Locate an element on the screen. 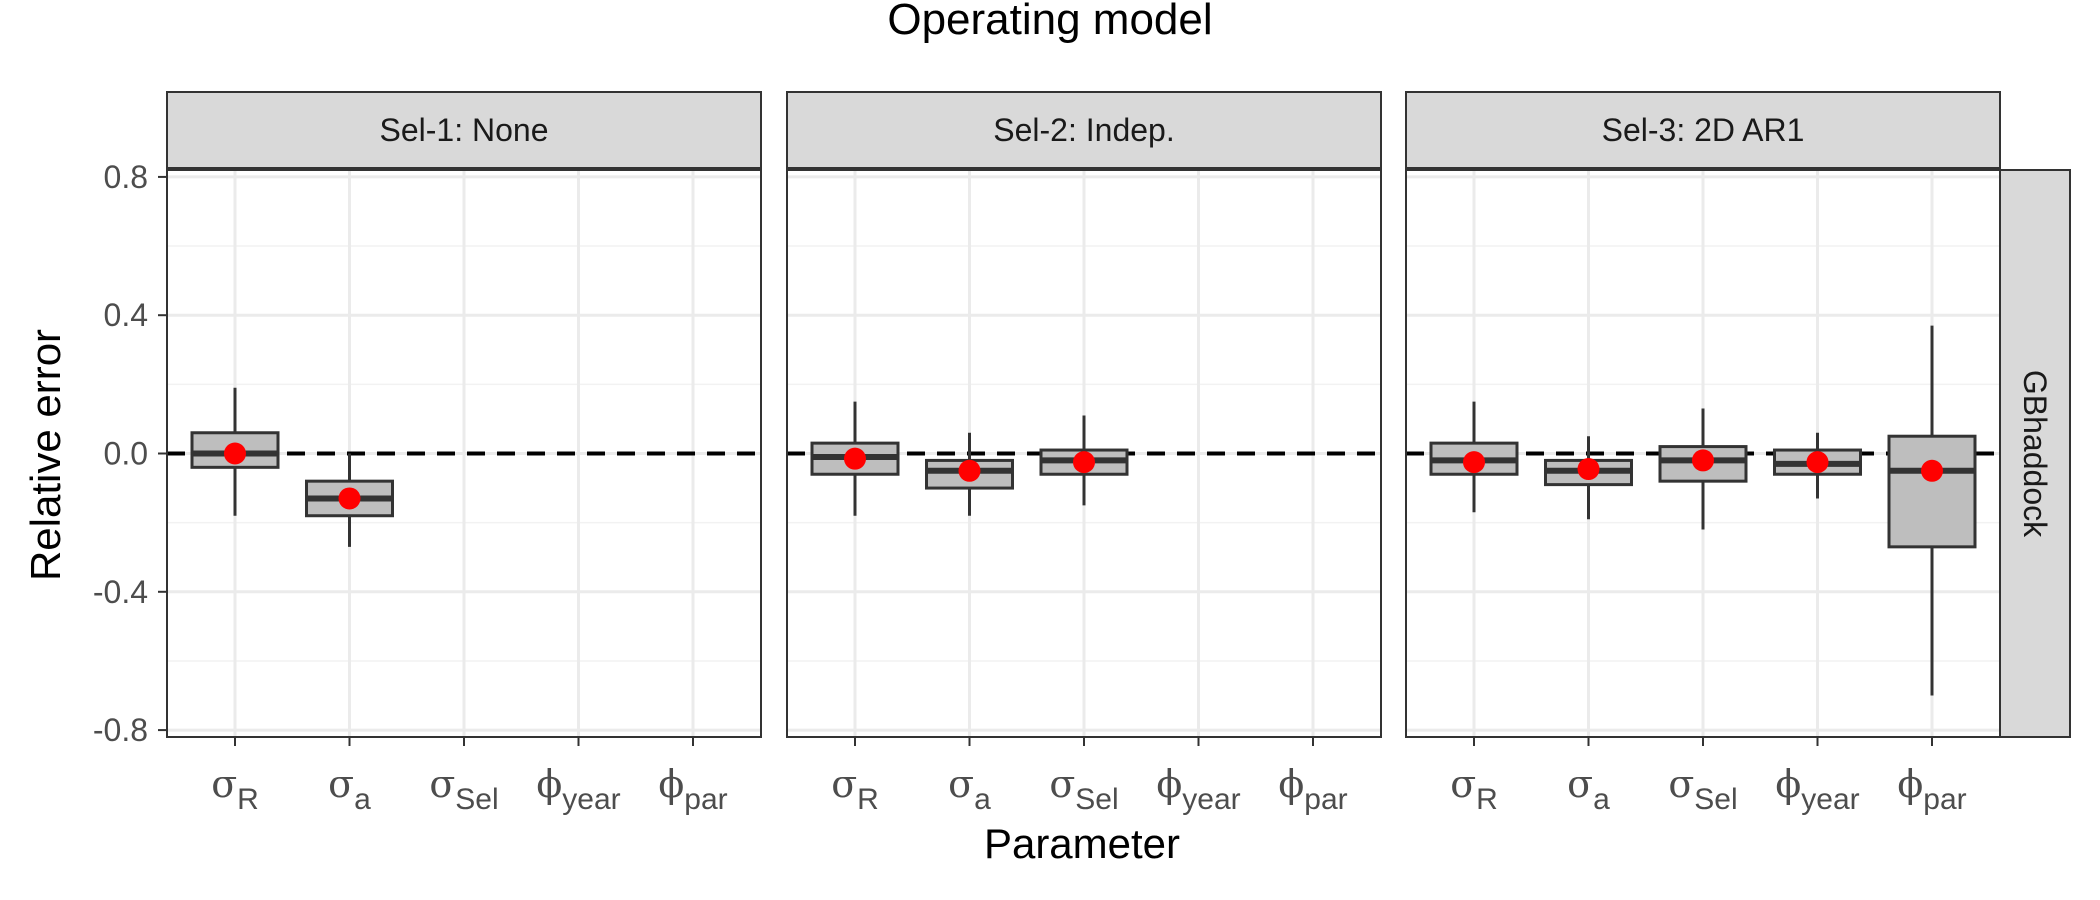 The width and height of the screenshot is (2100, 900). row-strip is located at coordinates (2035, 453).